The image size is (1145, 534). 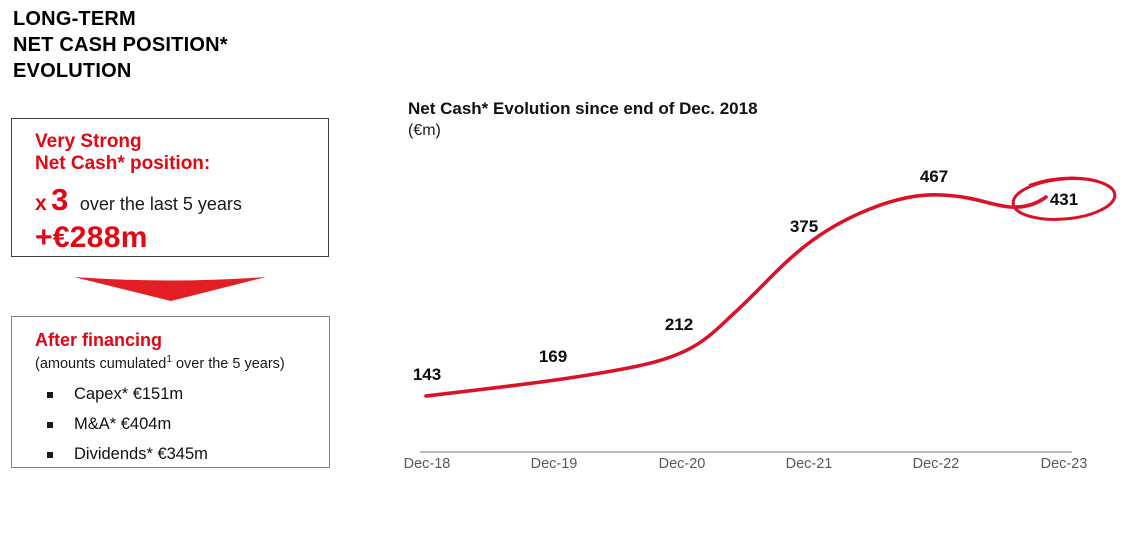 What do you see at coordinates (1064, 464) in the screenshot?
I see `x-tick-dec23: Dec-23` at bounding box center [1064, 464].